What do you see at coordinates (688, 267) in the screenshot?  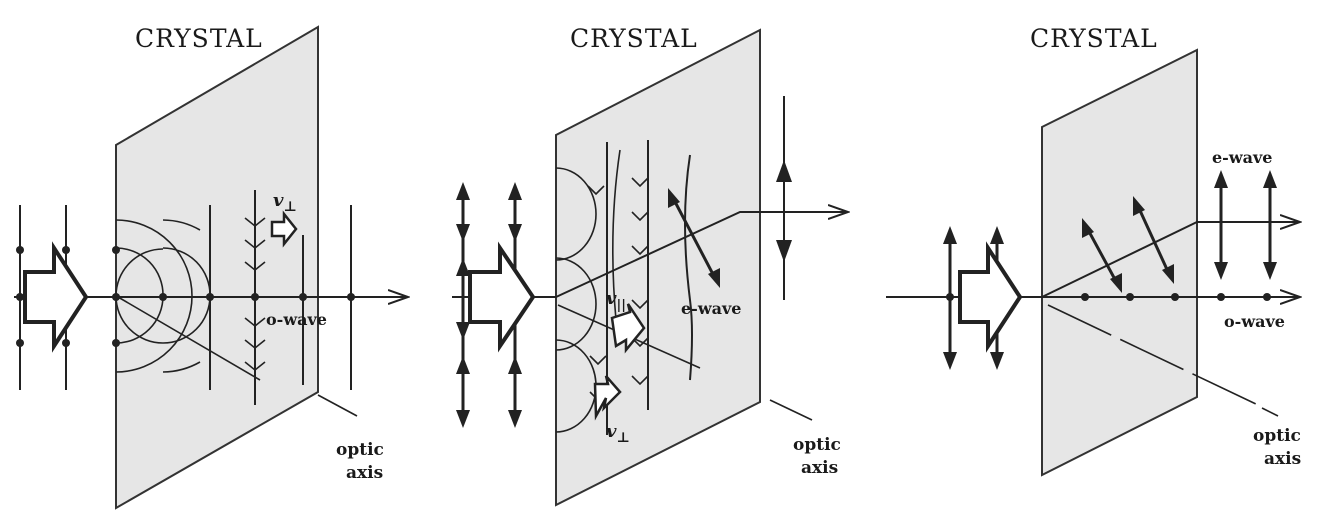 I see `panel-2-wavefront` at bounding box center [688, 267].